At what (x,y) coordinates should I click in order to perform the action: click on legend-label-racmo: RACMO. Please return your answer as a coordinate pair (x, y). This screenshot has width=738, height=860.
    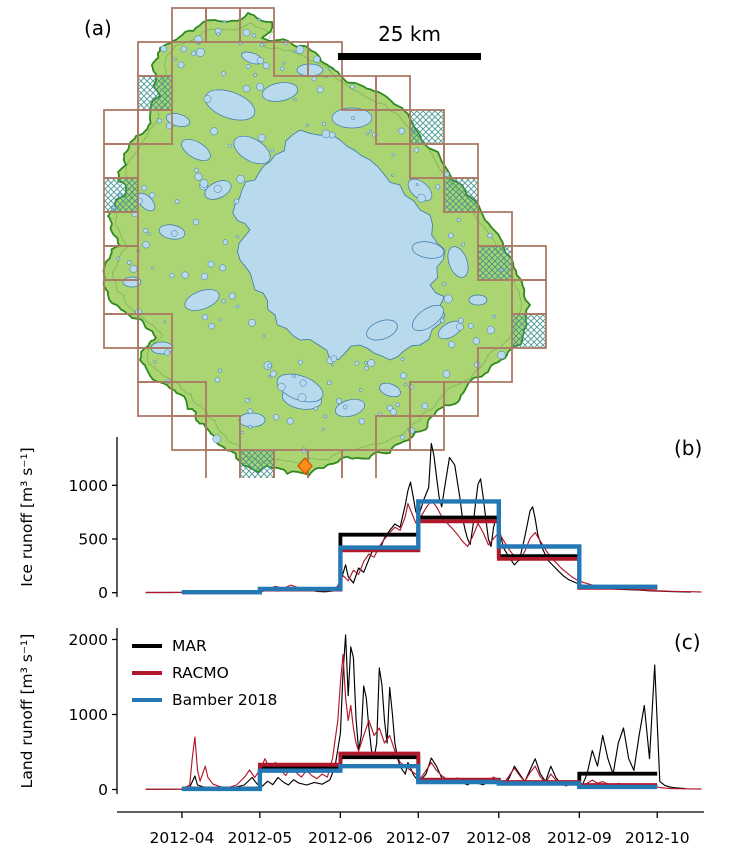
    Looking at the image, I should click on (200, 673).